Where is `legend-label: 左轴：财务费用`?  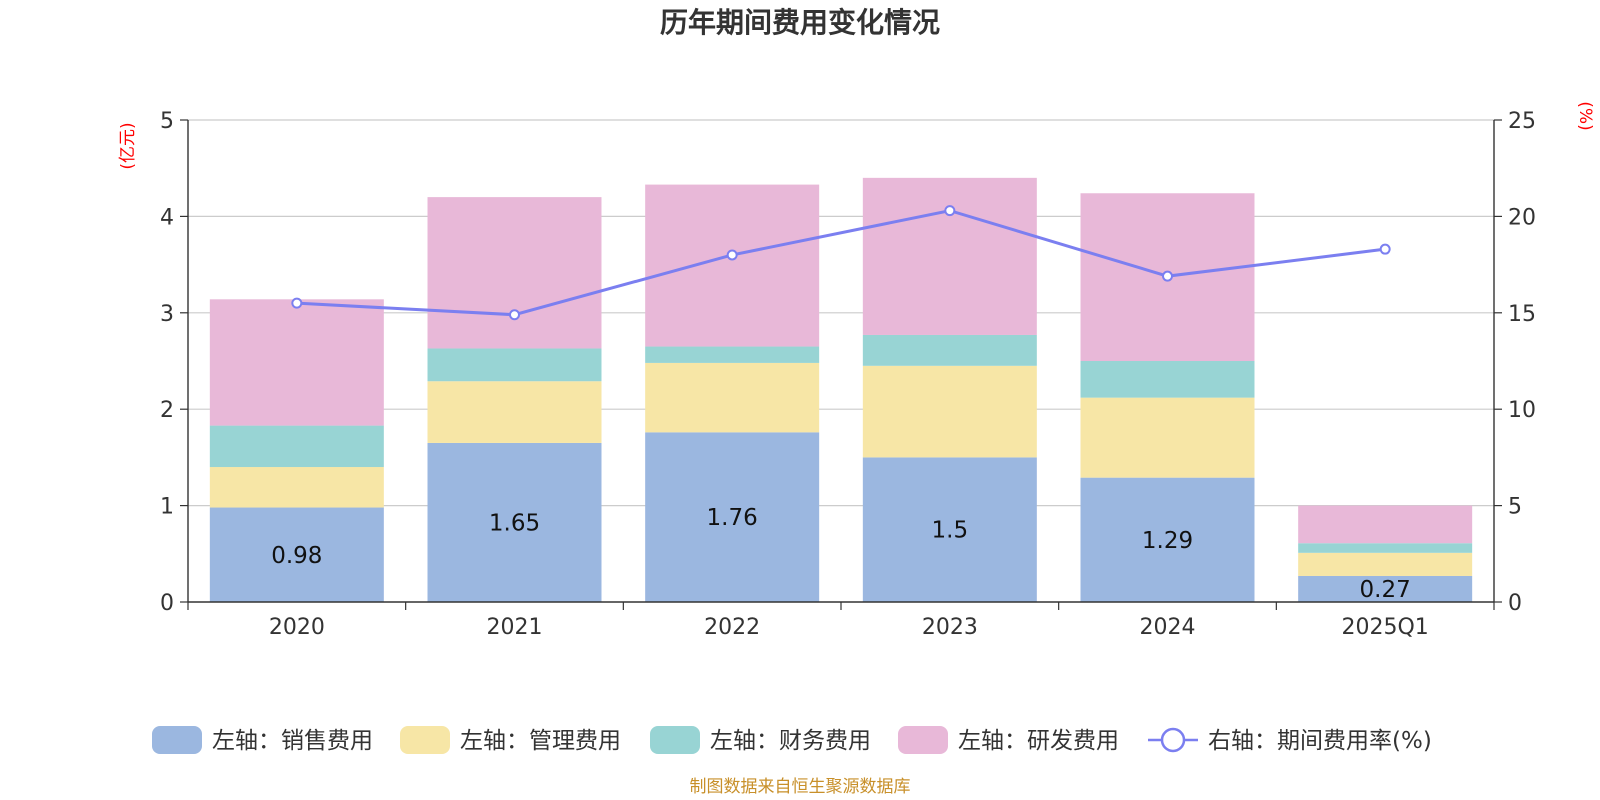 legend-label: 左轴：财务费用 is located at coordinates (790, 741).